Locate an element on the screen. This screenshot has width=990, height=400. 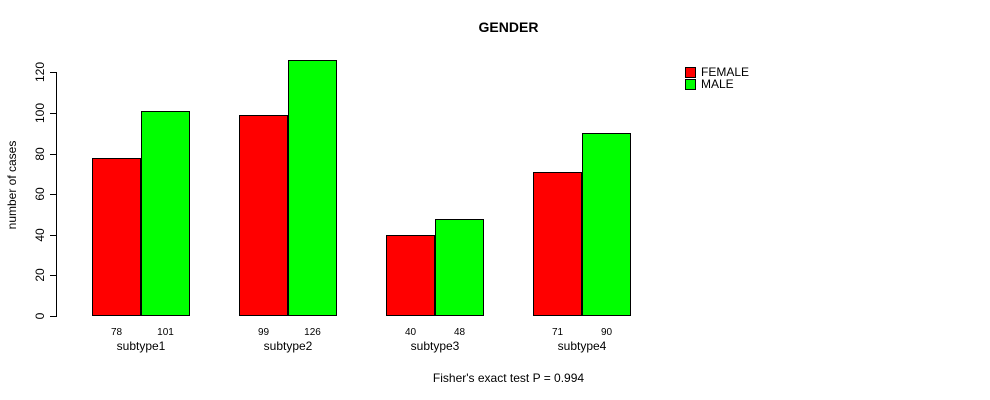
legend-item-male: MALE is located at coordinates (717, 84).